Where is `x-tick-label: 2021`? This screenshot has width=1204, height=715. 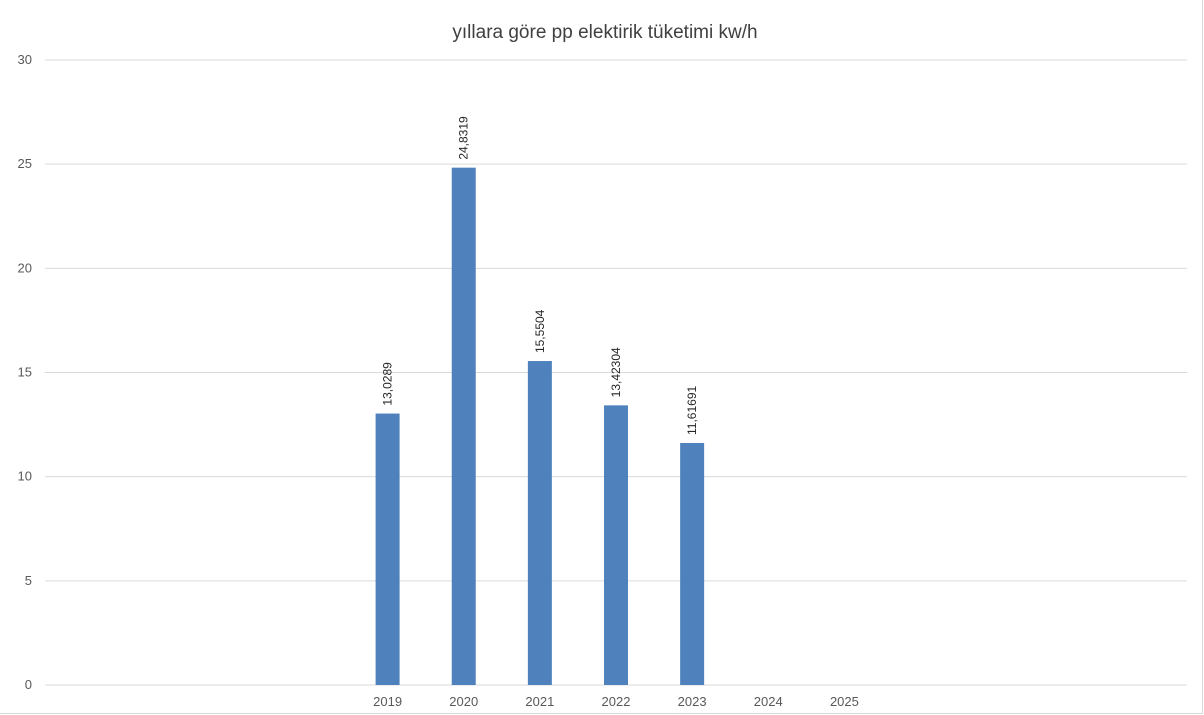 x-tick-label: 2021 is located at coordinates (539, 701).